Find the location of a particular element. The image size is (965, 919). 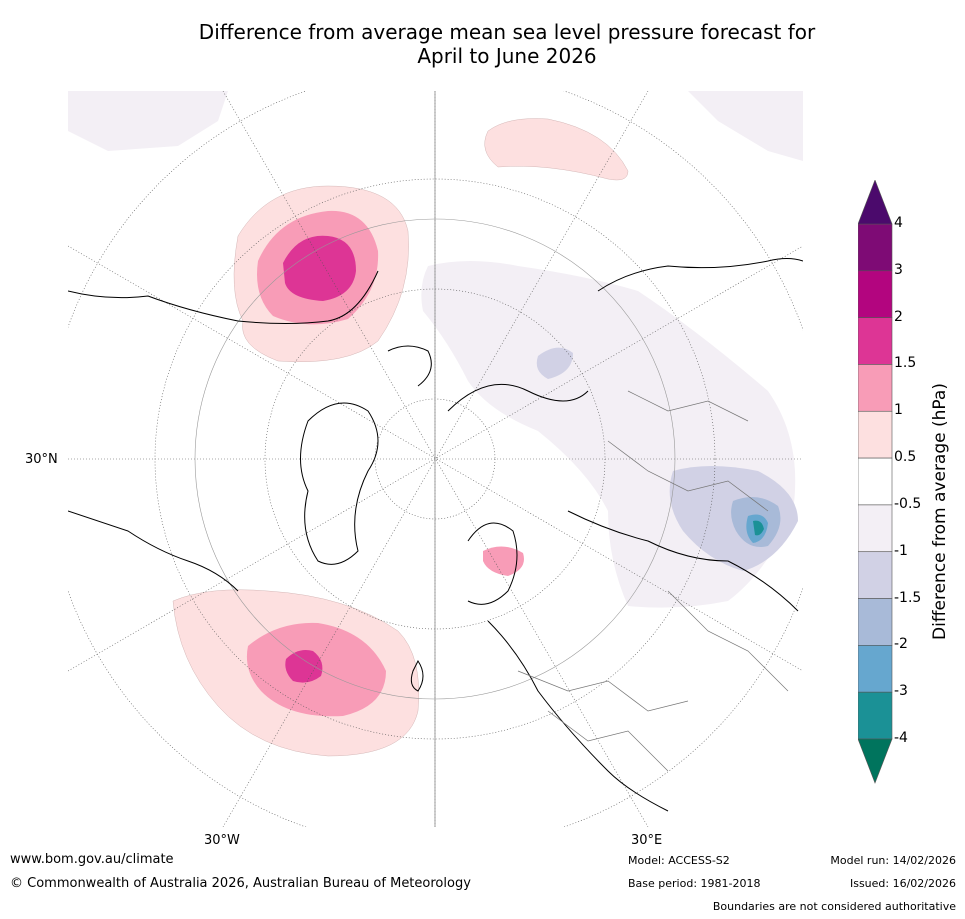

colorbar is located at coordinates (875, 482).